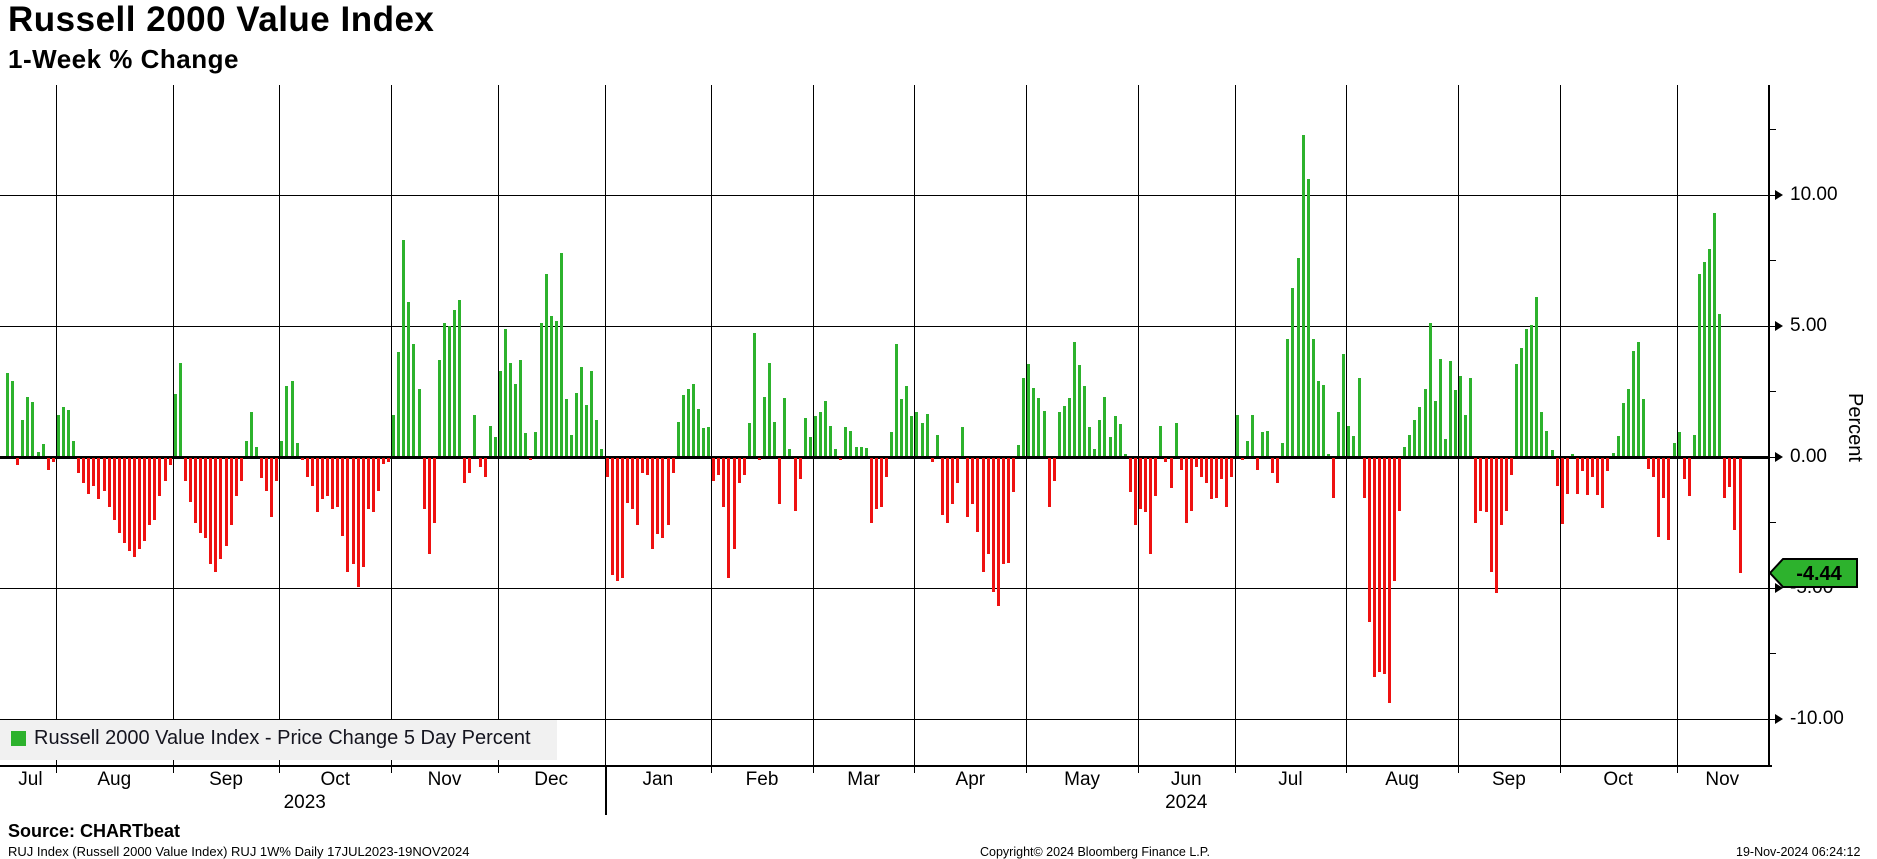 Image resolution: width=1877 pixels, height=859 pixels. I want to click on y-axis-tick-label: 10.00, so click(1814, 194).